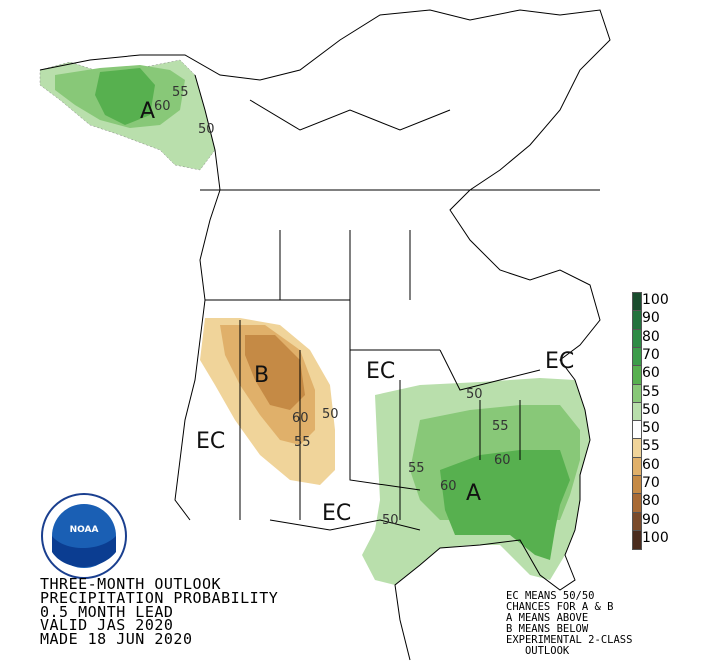  What do you see at coordinates (569, 640) in the screenshot?
I see `note-line: EXPERIMENTAL 2-CLASS` at bounding box center [569, 640].